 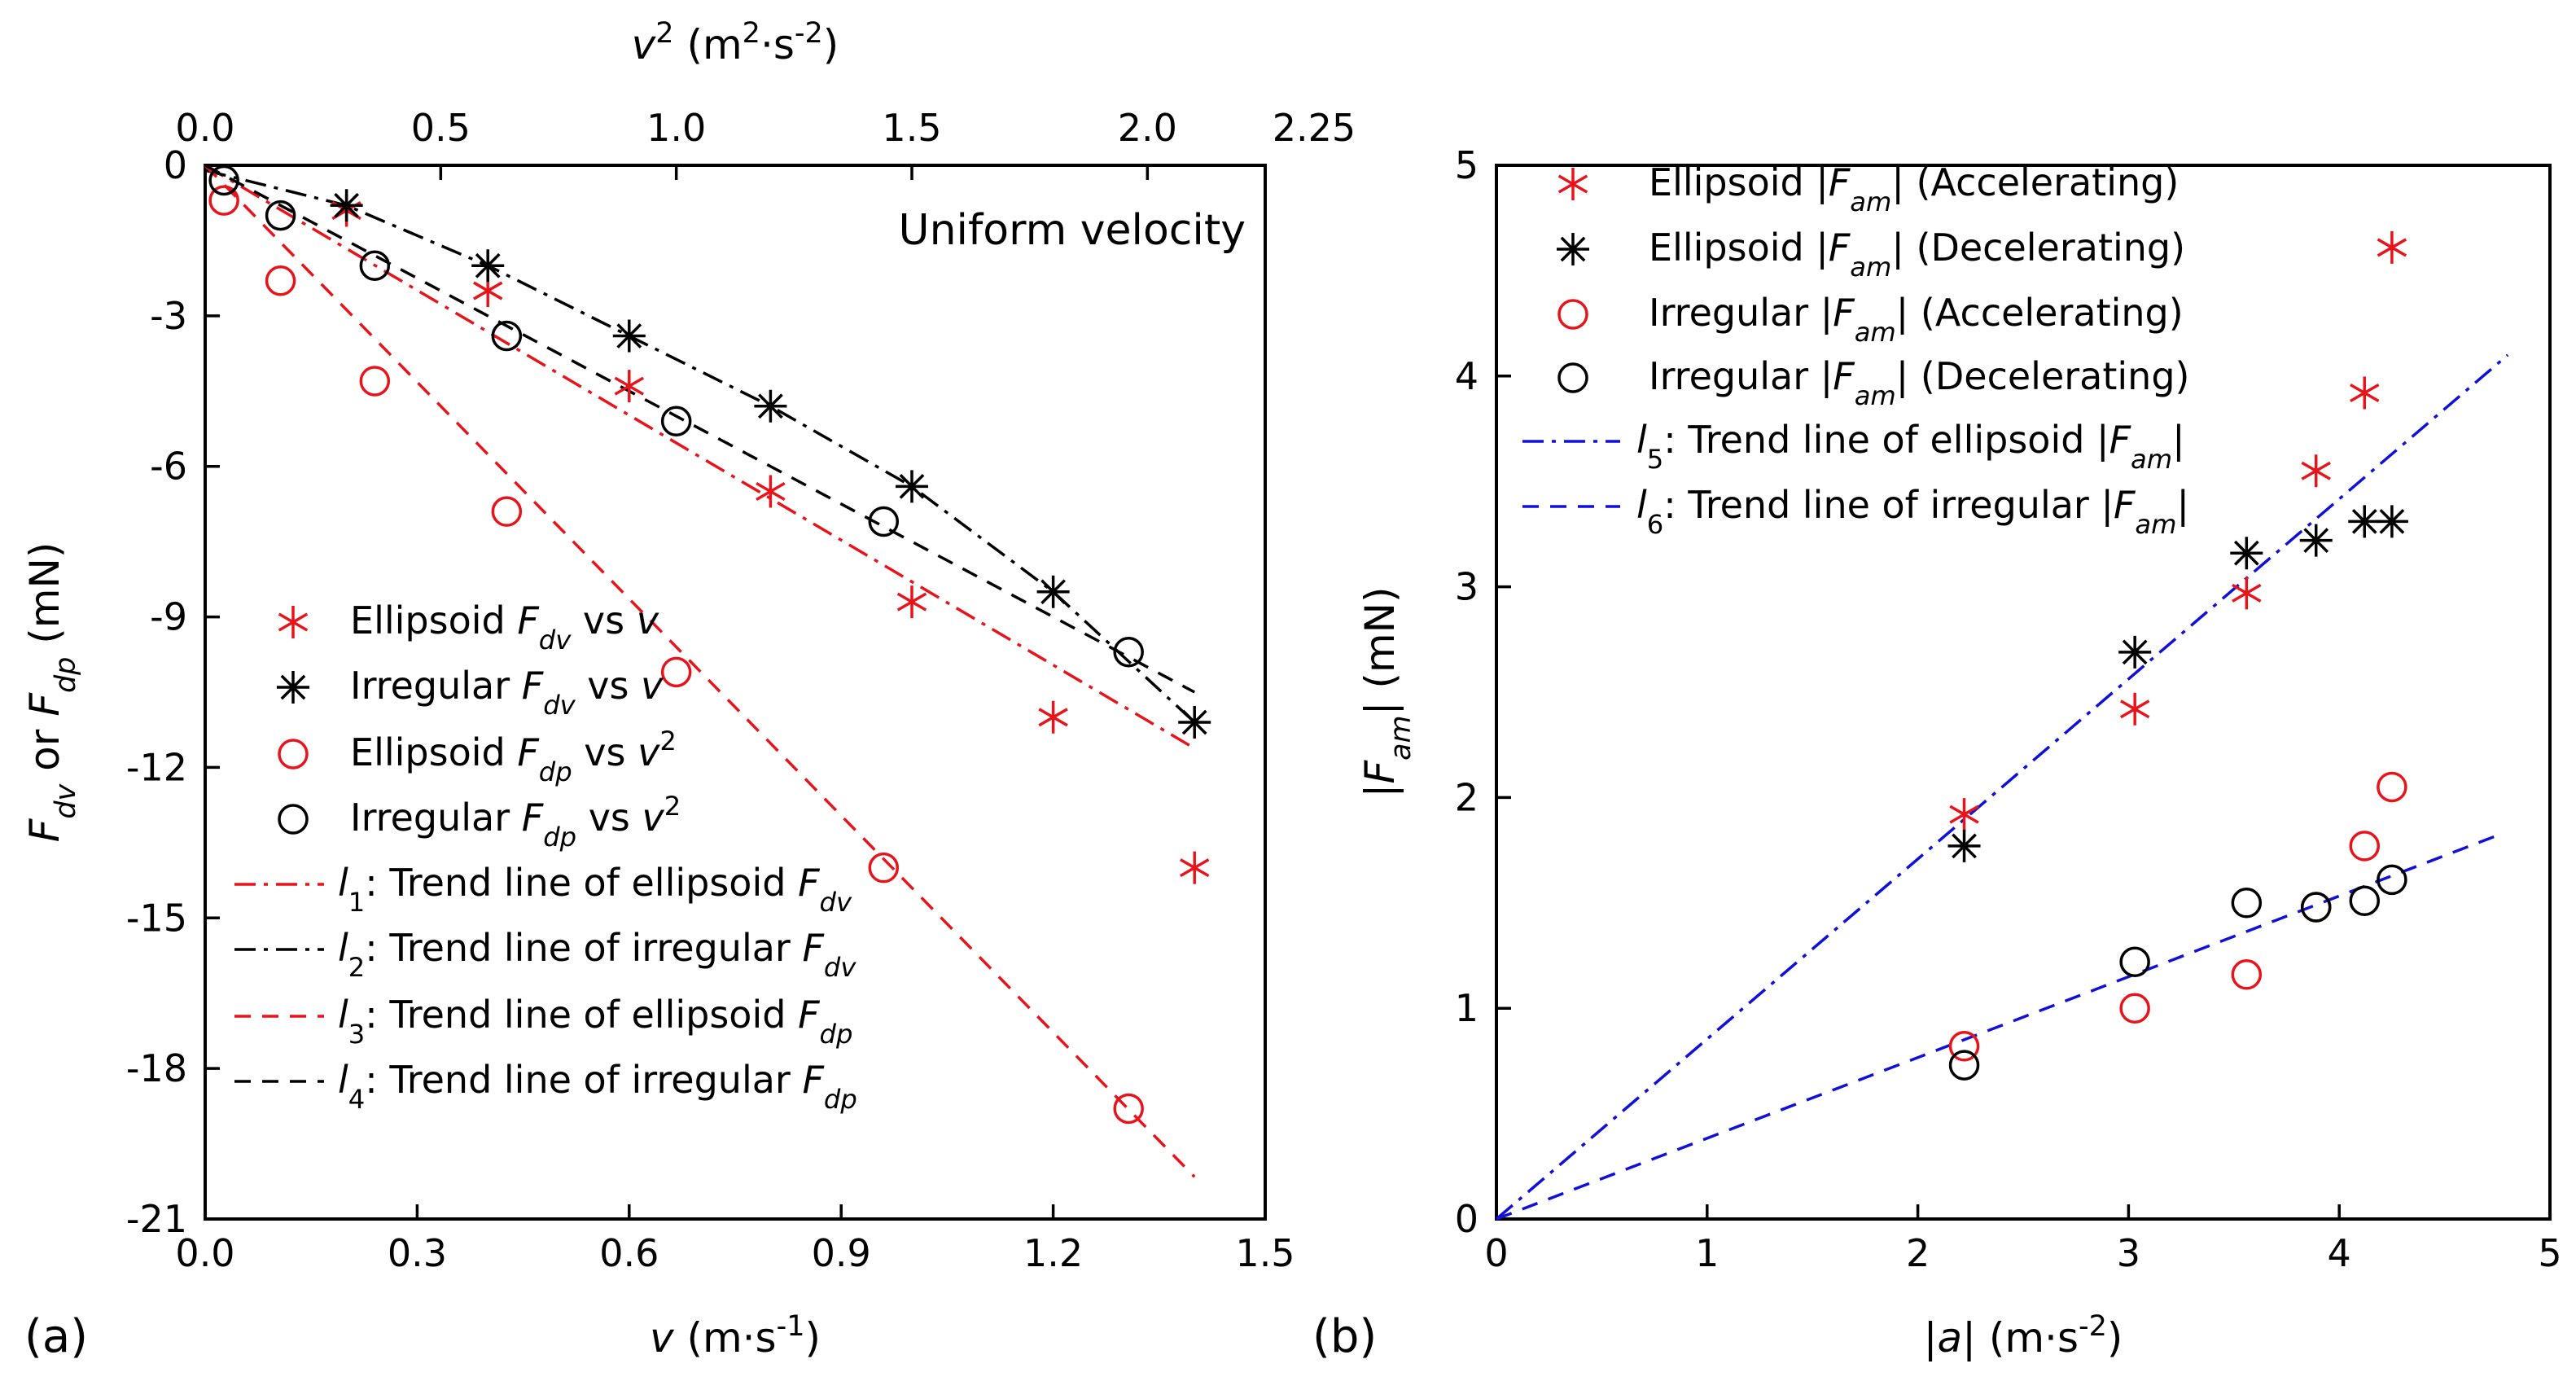 What do you see at coordinates (2247, 974) in the screenshot?
I see `data-point-b-series3` at bounding box center [2247, 974].